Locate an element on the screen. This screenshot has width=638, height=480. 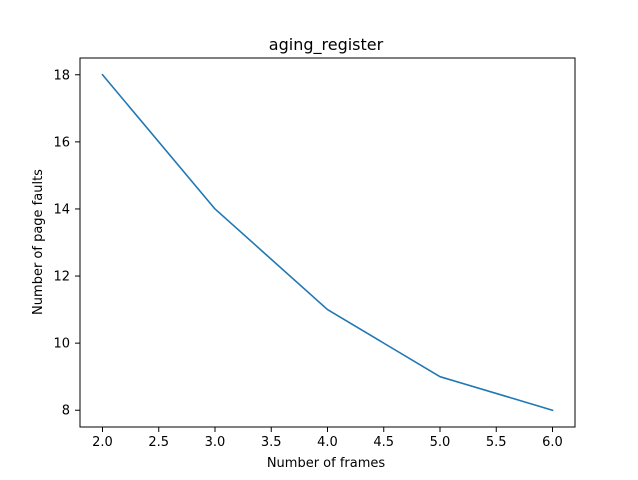
x-tick-label: 3.0 is located at coordinates (215, 442).